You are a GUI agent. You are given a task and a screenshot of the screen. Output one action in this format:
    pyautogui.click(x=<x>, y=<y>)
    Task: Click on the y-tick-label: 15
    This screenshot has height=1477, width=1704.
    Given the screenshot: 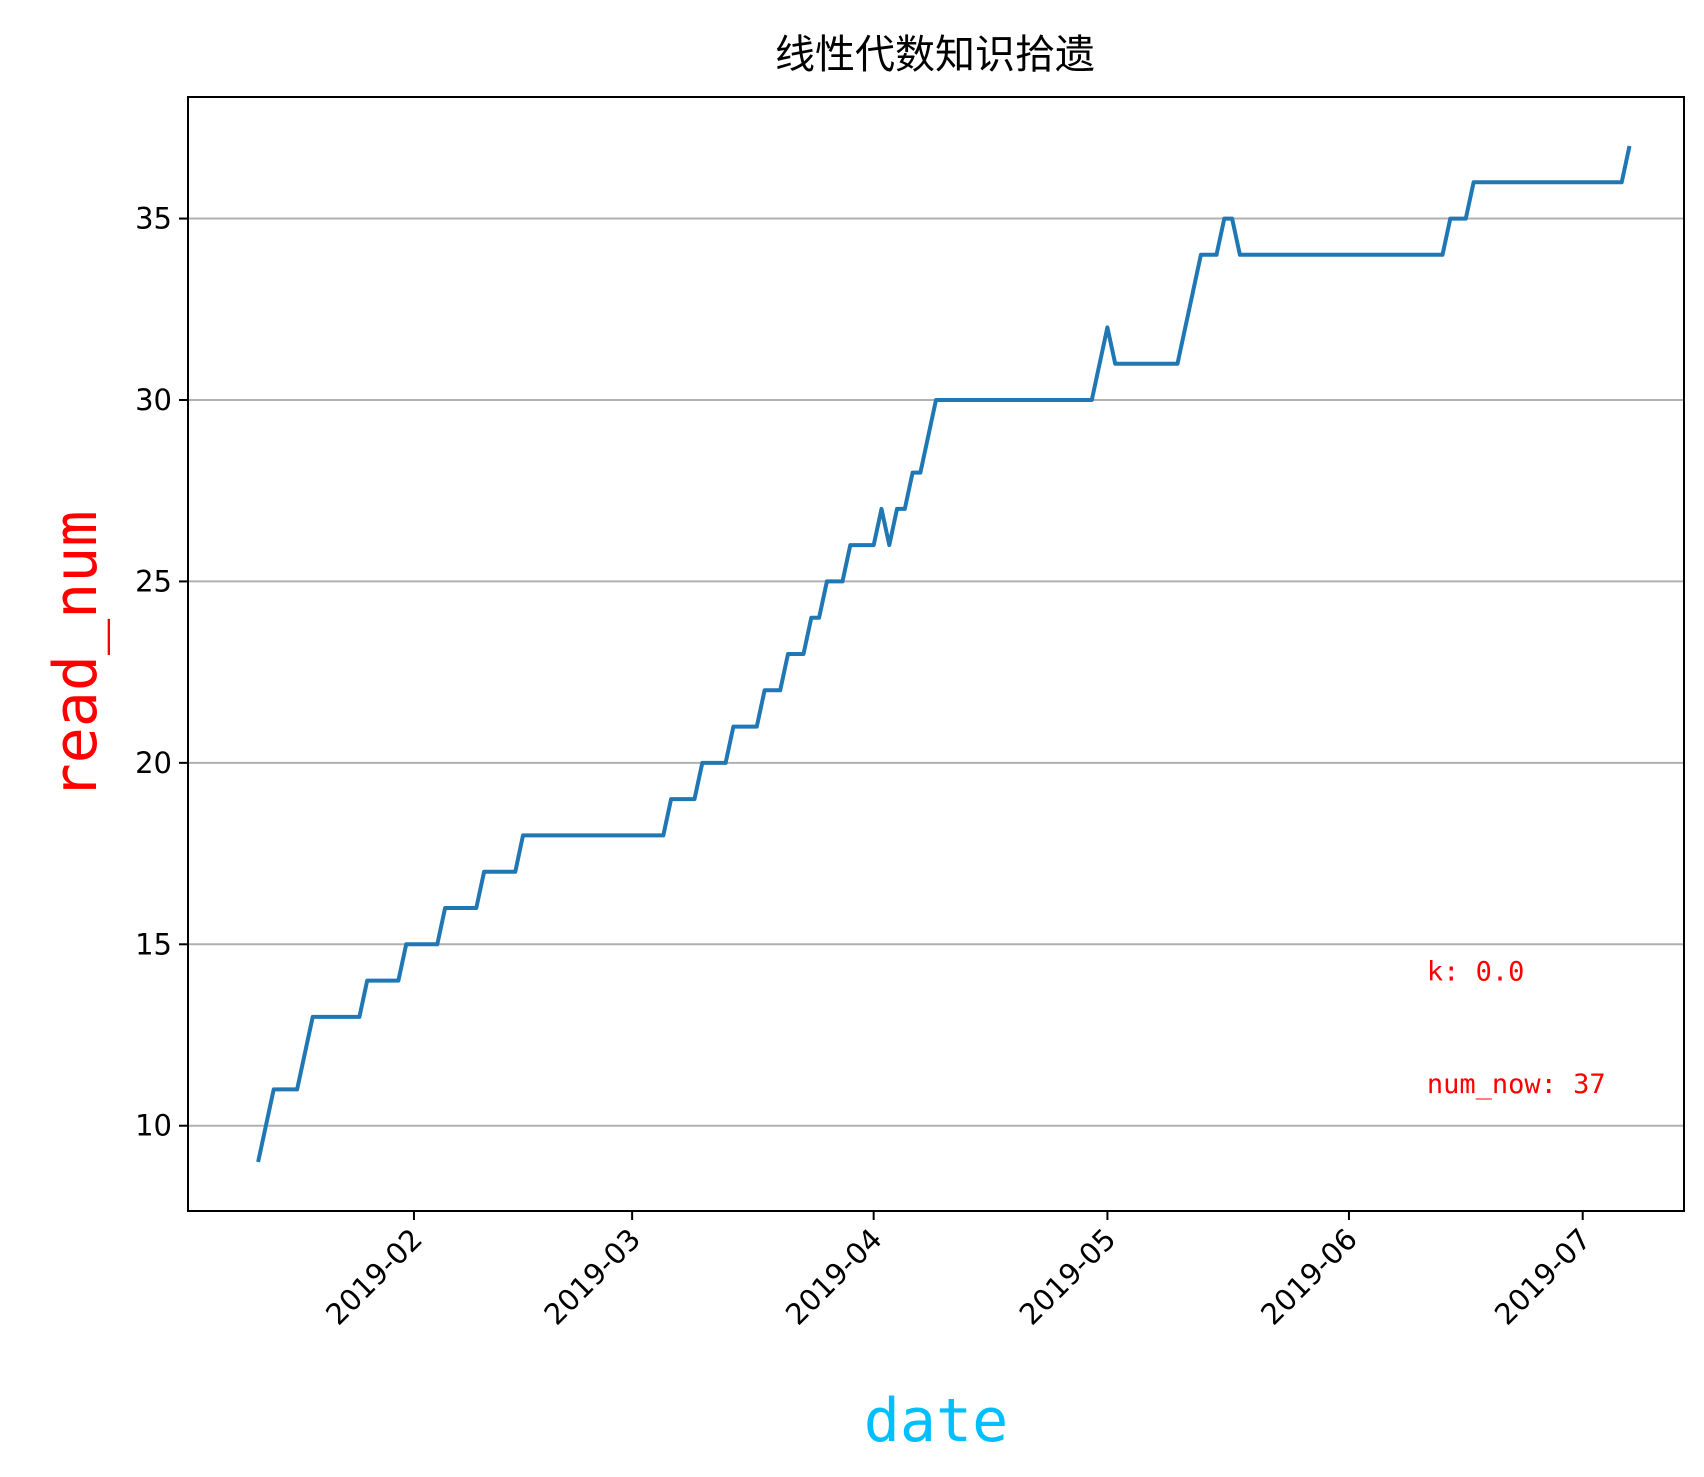 What is the action you would take?
    pyautogui.click(x=153, y=944)
    